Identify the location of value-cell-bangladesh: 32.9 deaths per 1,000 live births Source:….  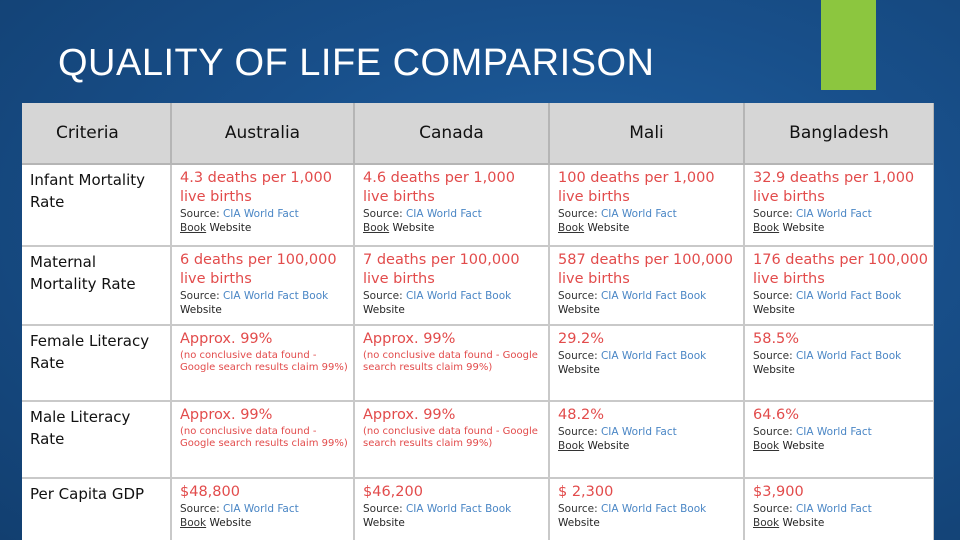
(839, 205).